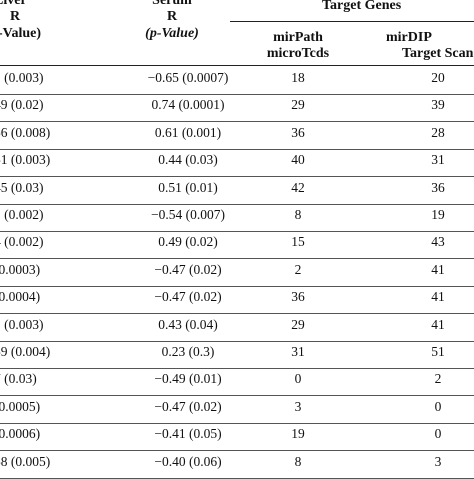 The height and width of the screenshot is (479, 474). I want to click on mirpath-cell: 3, so click(298, 406).